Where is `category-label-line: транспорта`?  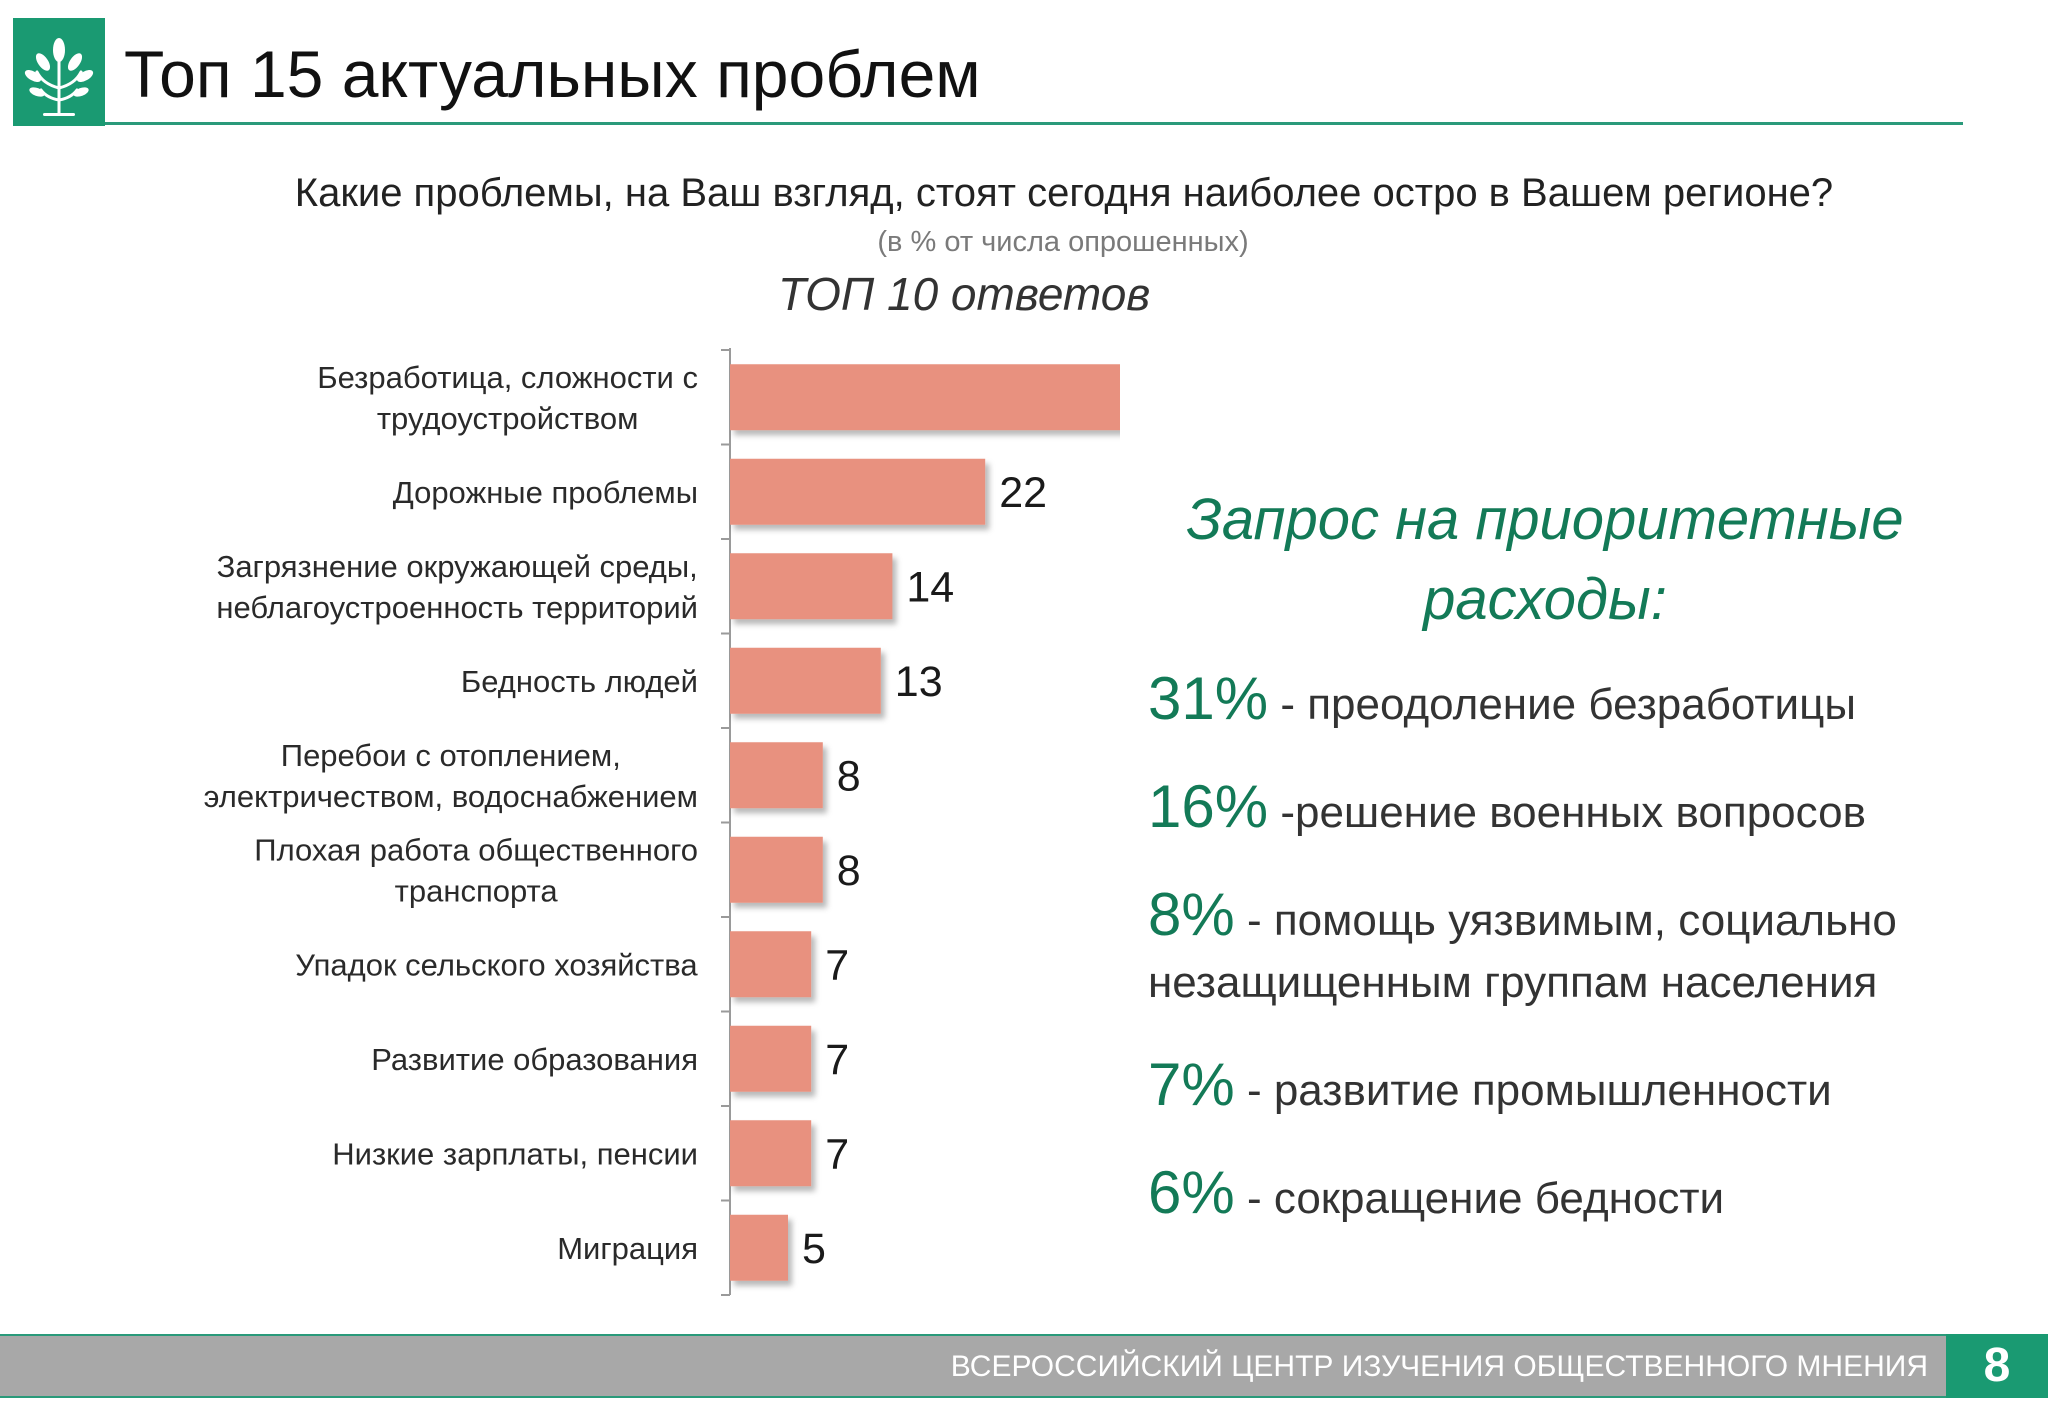 category-label-line: транспорта is located at coordinates (477, 890).